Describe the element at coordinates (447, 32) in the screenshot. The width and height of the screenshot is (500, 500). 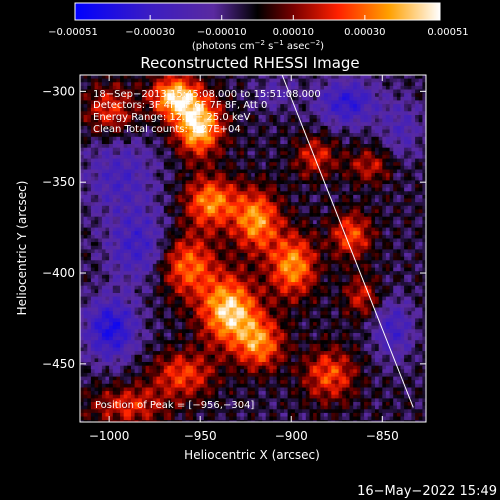
I see `colorbar-tick-label: 0.00051` at that location.